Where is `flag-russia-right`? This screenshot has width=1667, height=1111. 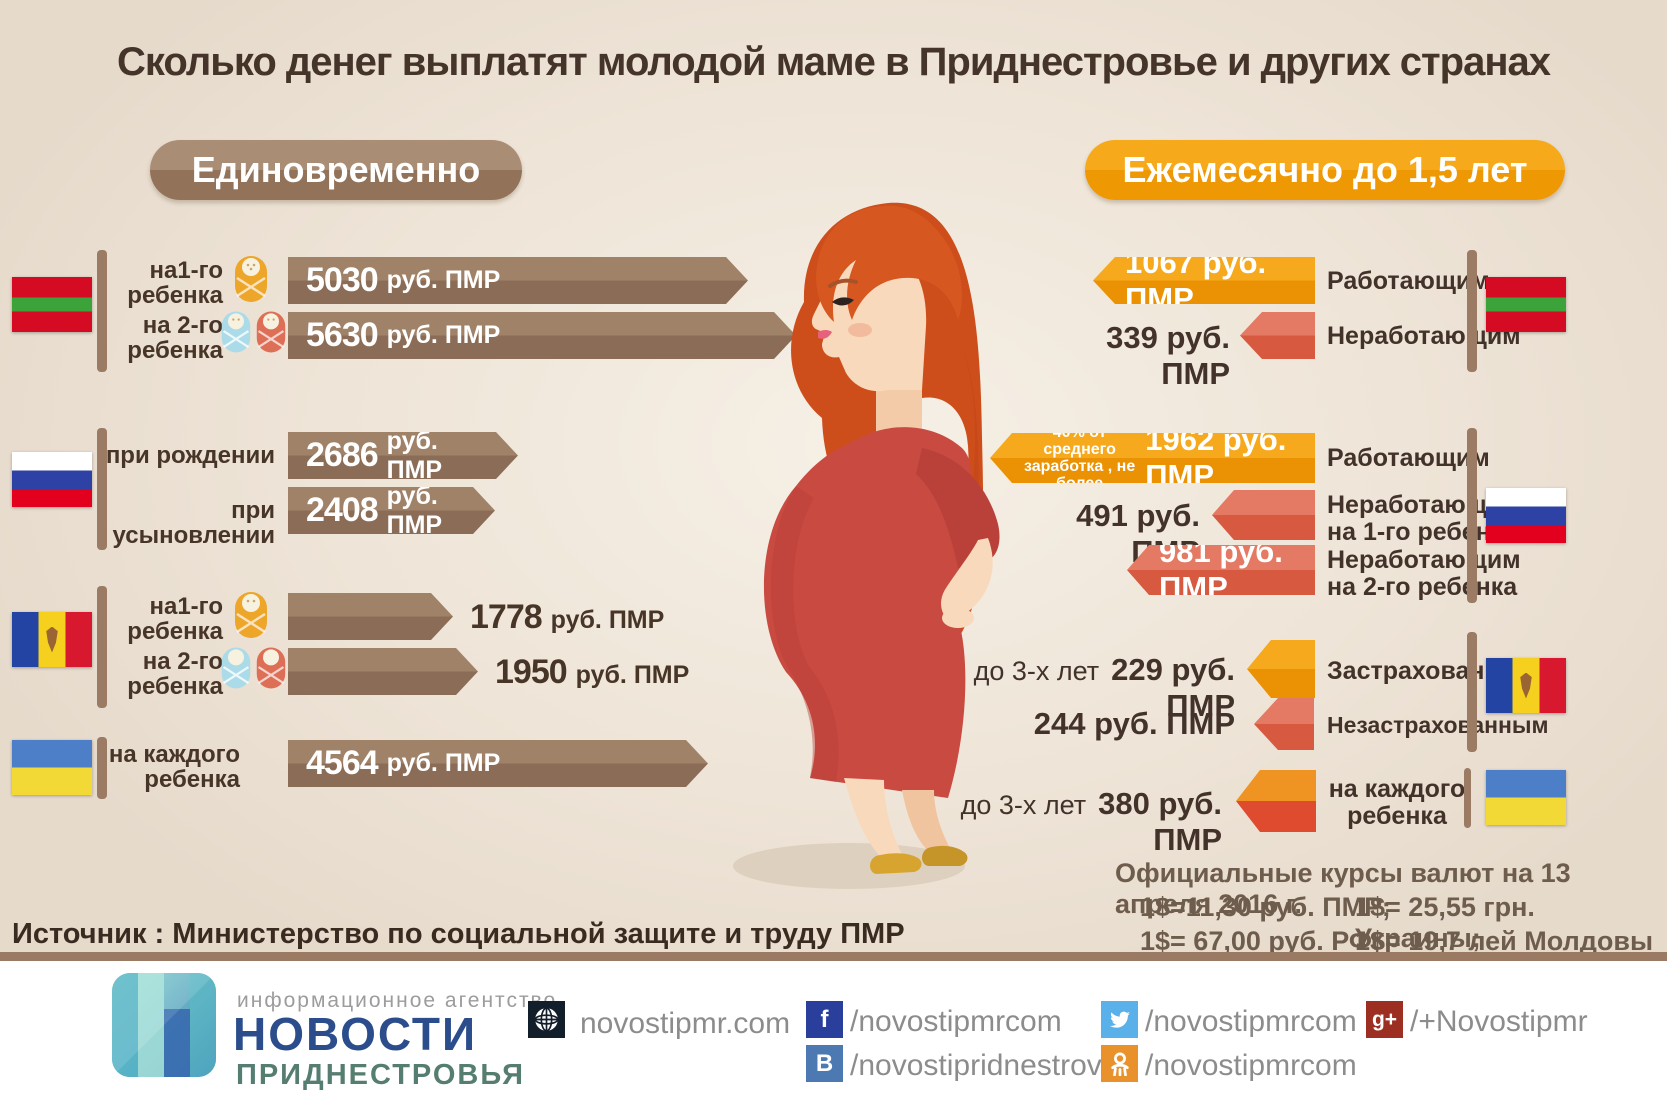
flag-russia-right is located at coordinates (1526, 515).